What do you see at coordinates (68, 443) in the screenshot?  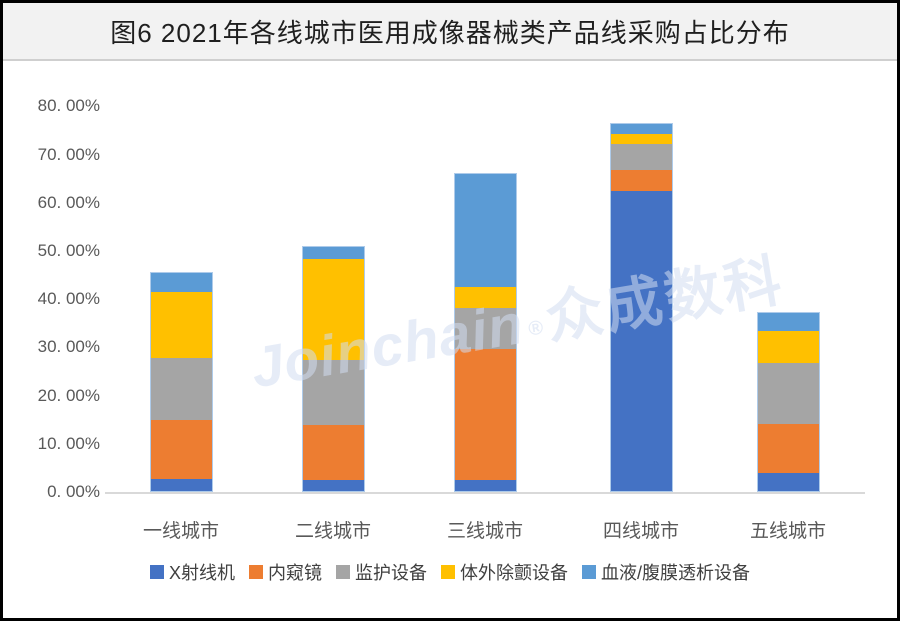 I see `y-tick-label: 10. 00%` at bounding box center [68, 443].